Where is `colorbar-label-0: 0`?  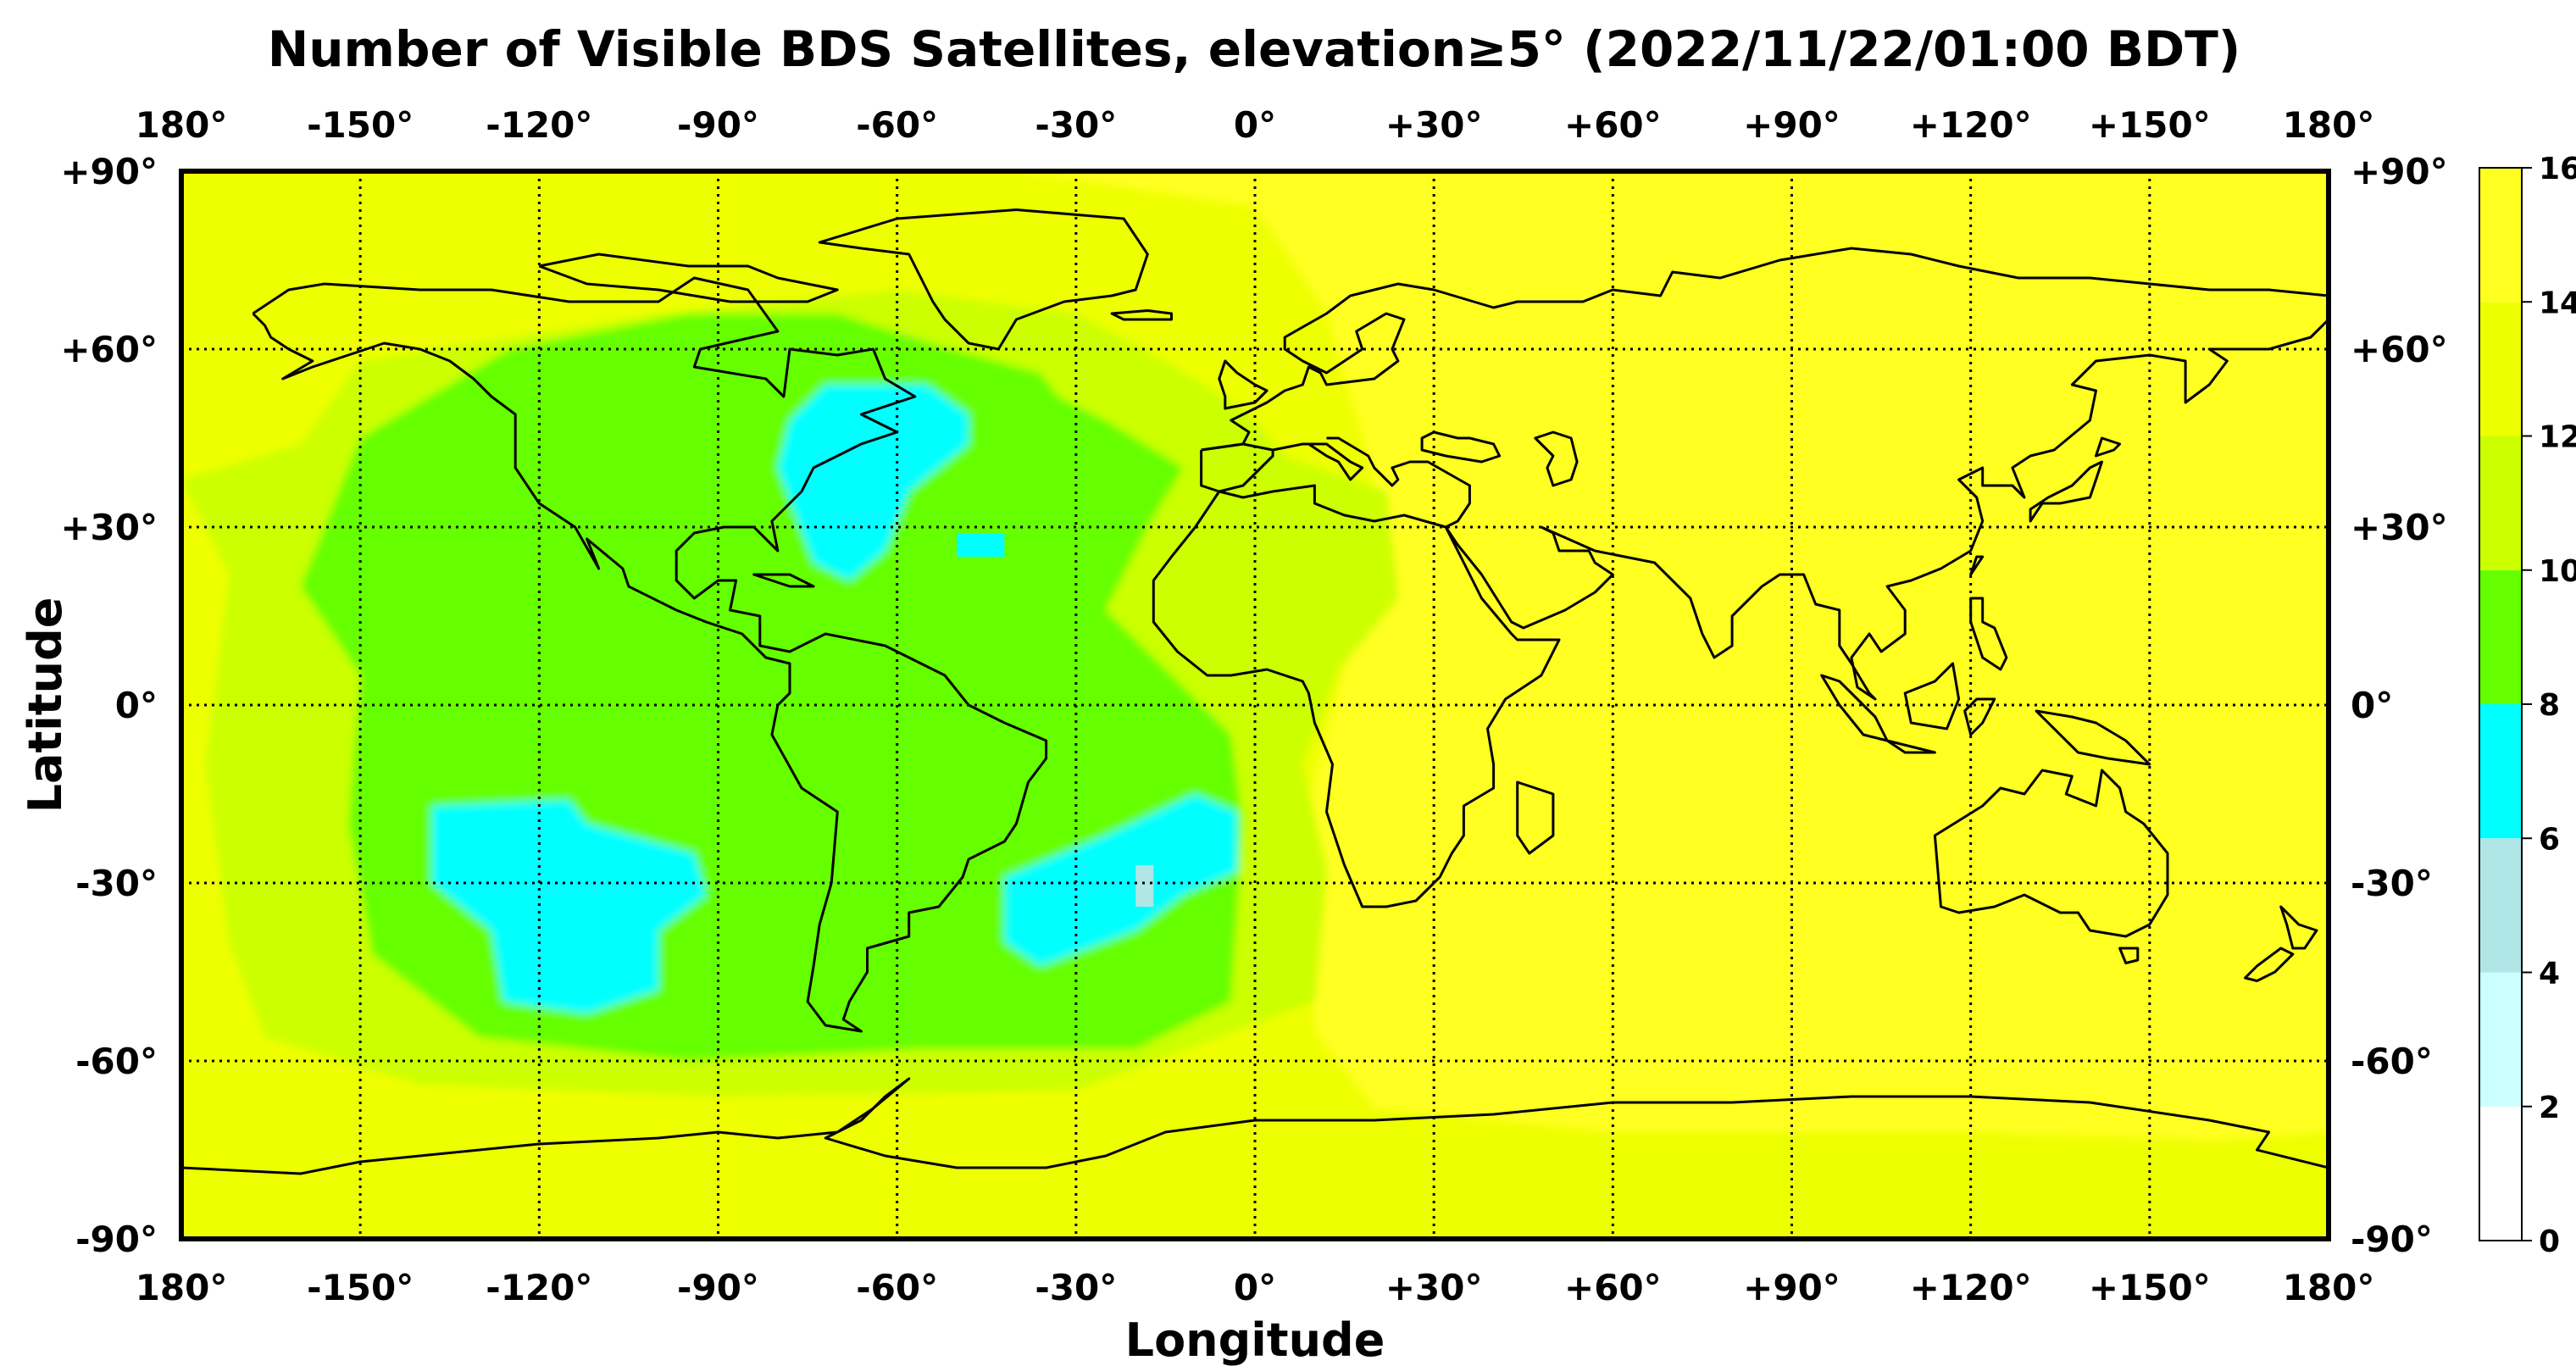
colorbar-label-0: 0 is located at coordinates (2549, 1241).